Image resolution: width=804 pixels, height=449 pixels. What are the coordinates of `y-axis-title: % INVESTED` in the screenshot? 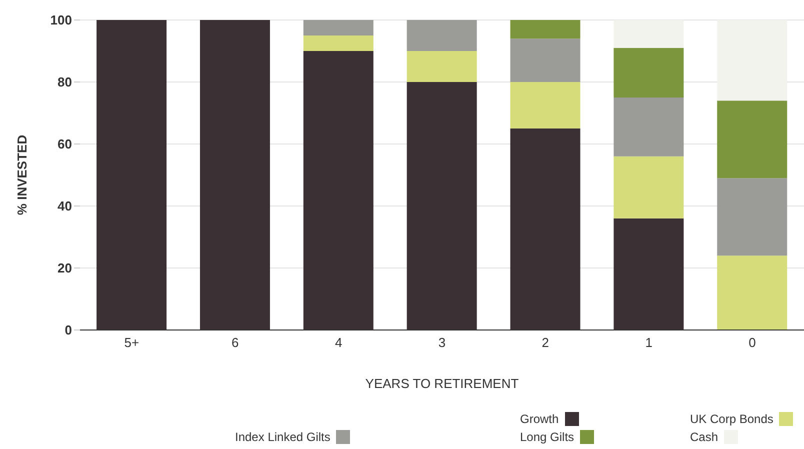 It's located at (22, 175).